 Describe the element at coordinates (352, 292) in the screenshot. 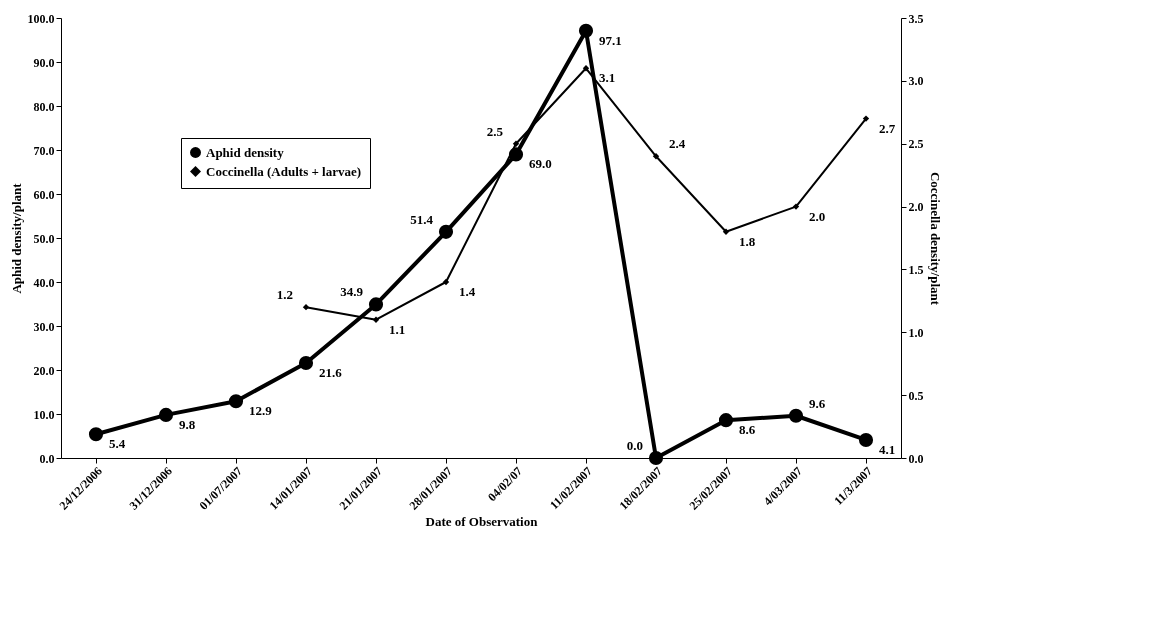

I see `data-label: 34.9` at that location.